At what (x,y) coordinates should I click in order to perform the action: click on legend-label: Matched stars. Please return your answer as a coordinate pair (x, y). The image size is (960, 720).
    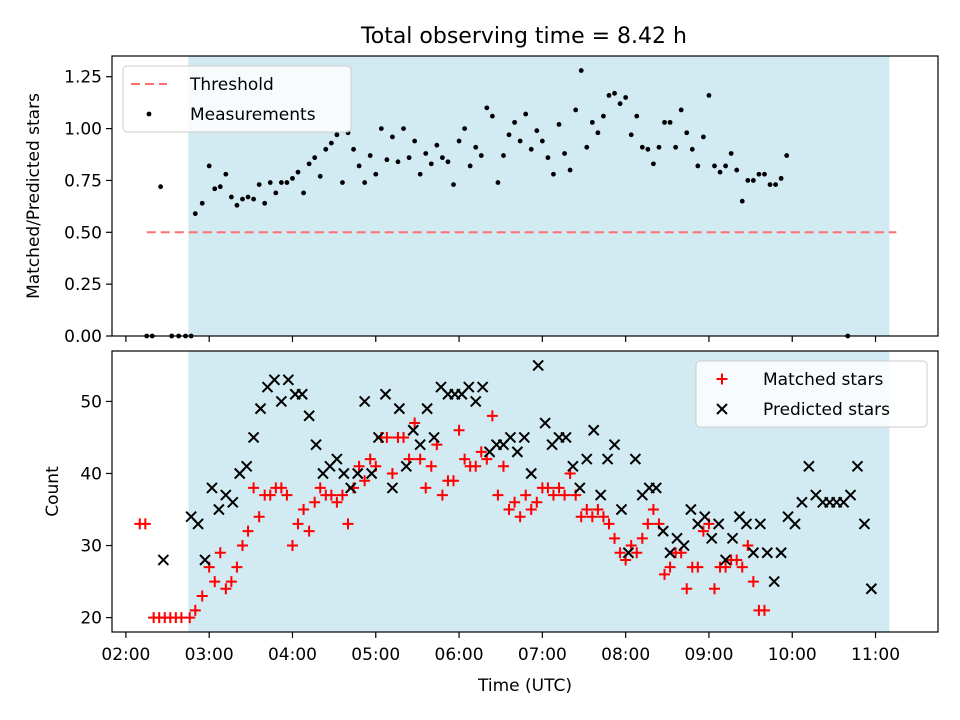
    Looking at the image, I should click on (823, 380).